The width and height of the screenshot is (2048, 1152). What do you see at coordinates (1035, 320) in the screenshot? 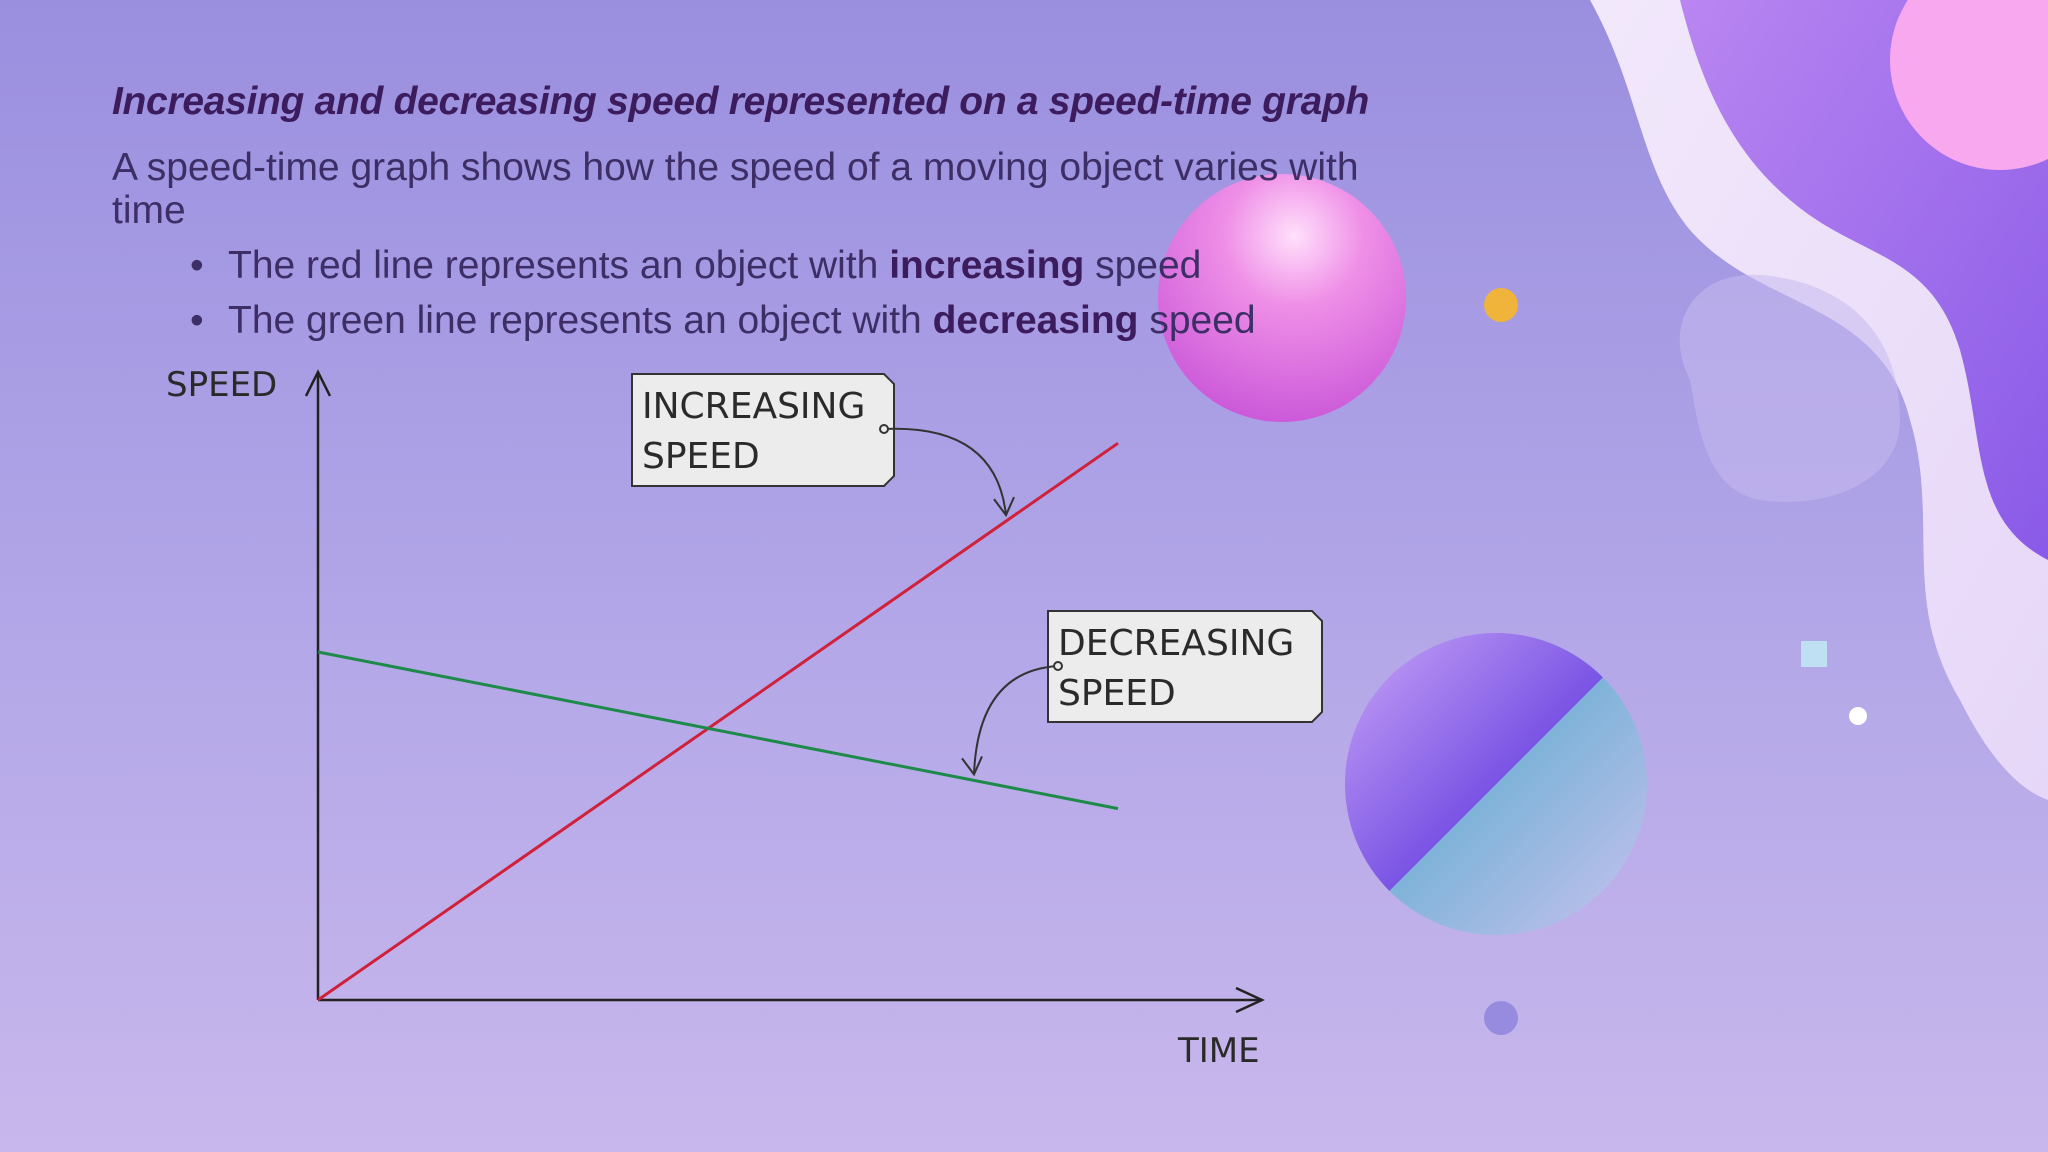
I see `bullet-bold-term: decreasing` at bounding box center [1035, 320].